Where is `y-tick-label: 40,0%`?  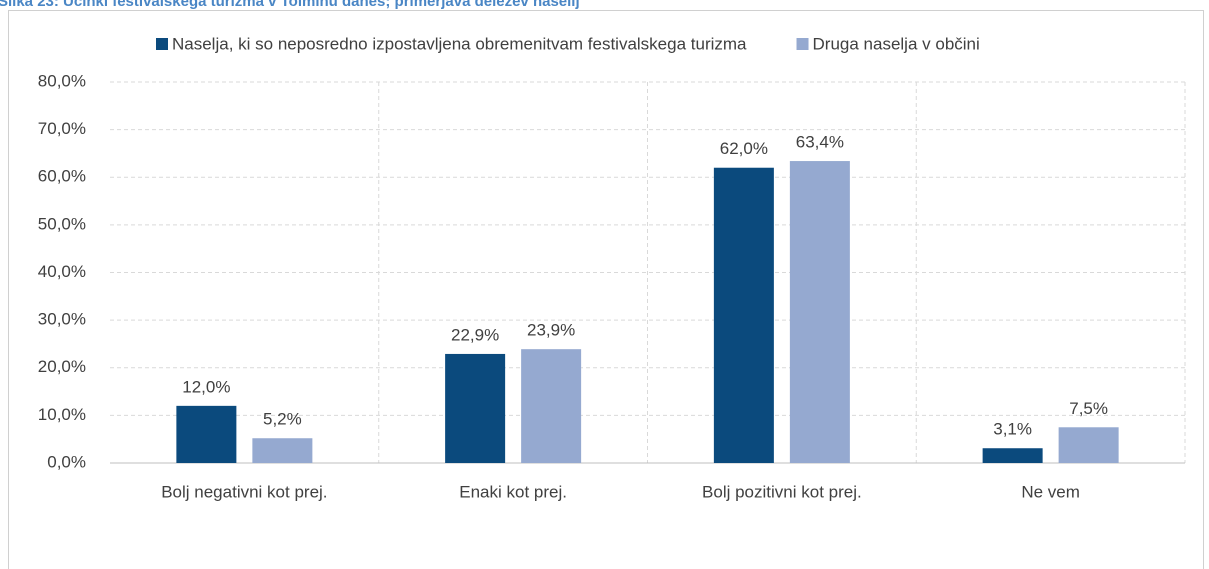
y-tick-label: 40,0% is located at coordinates (62, 271).